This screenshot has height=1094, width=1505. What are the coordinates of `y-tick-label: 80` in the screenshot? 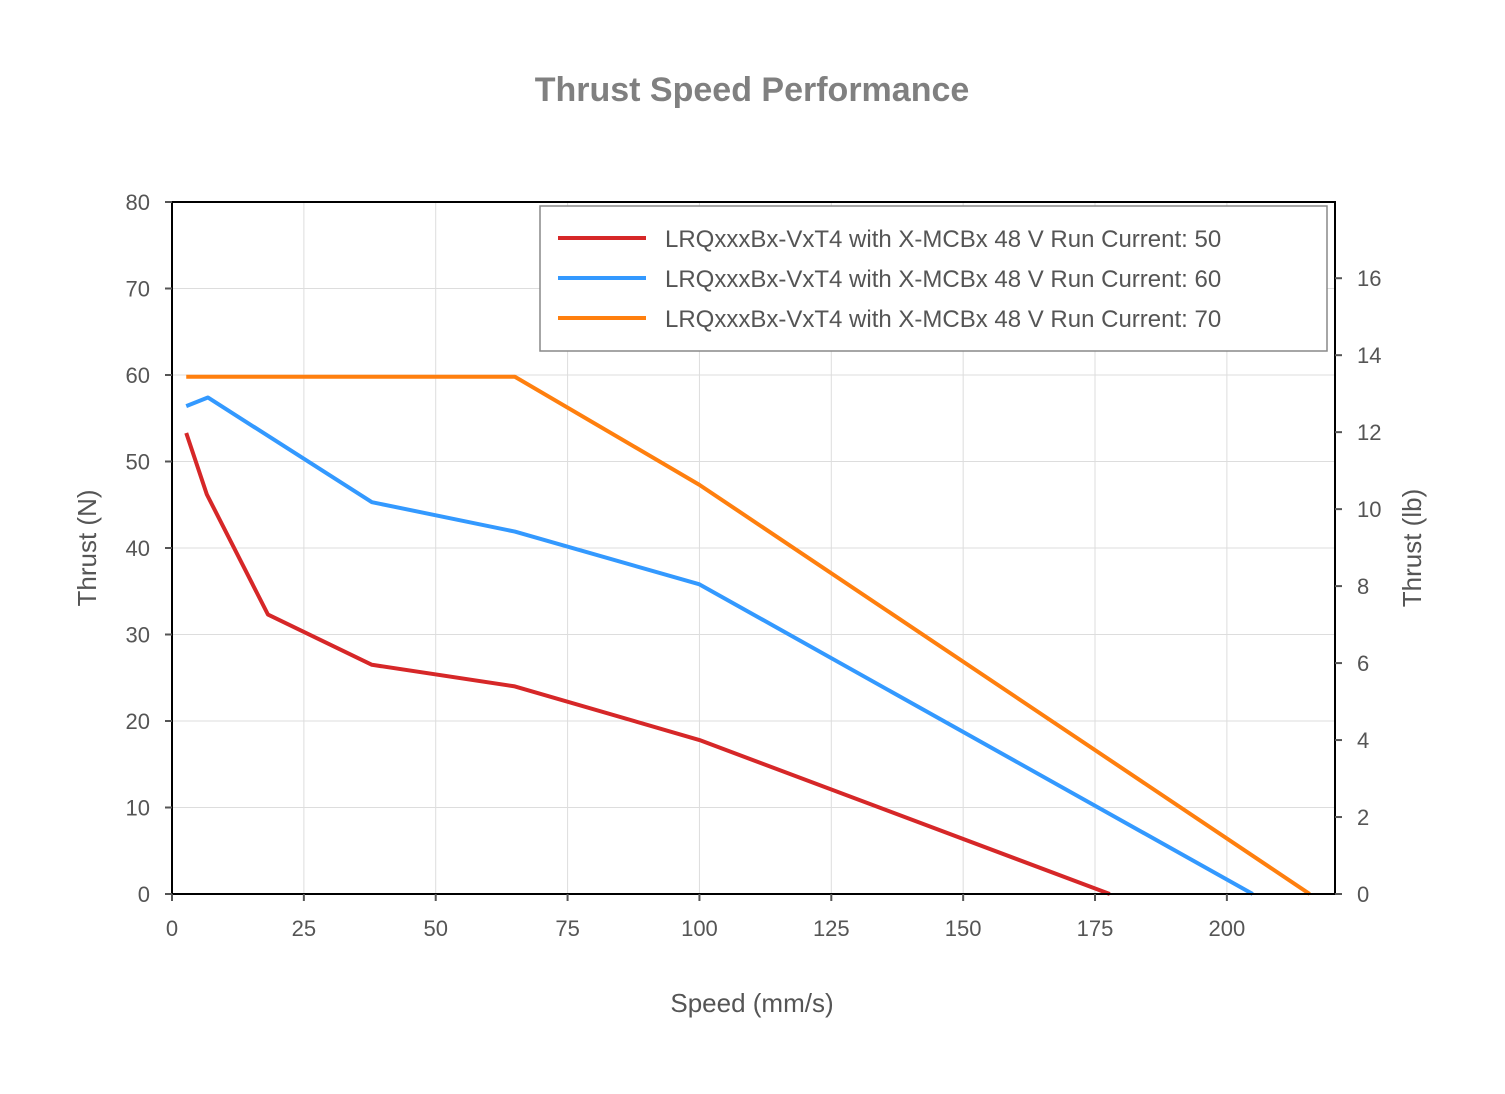 It's located at (138, 202).